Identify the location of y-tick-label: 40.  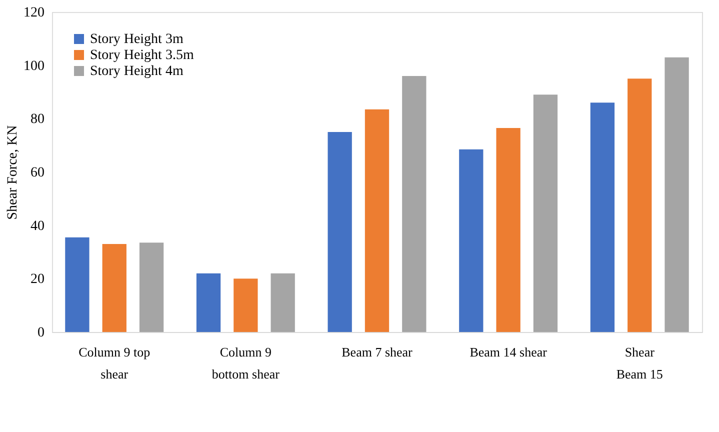
(37, 226).